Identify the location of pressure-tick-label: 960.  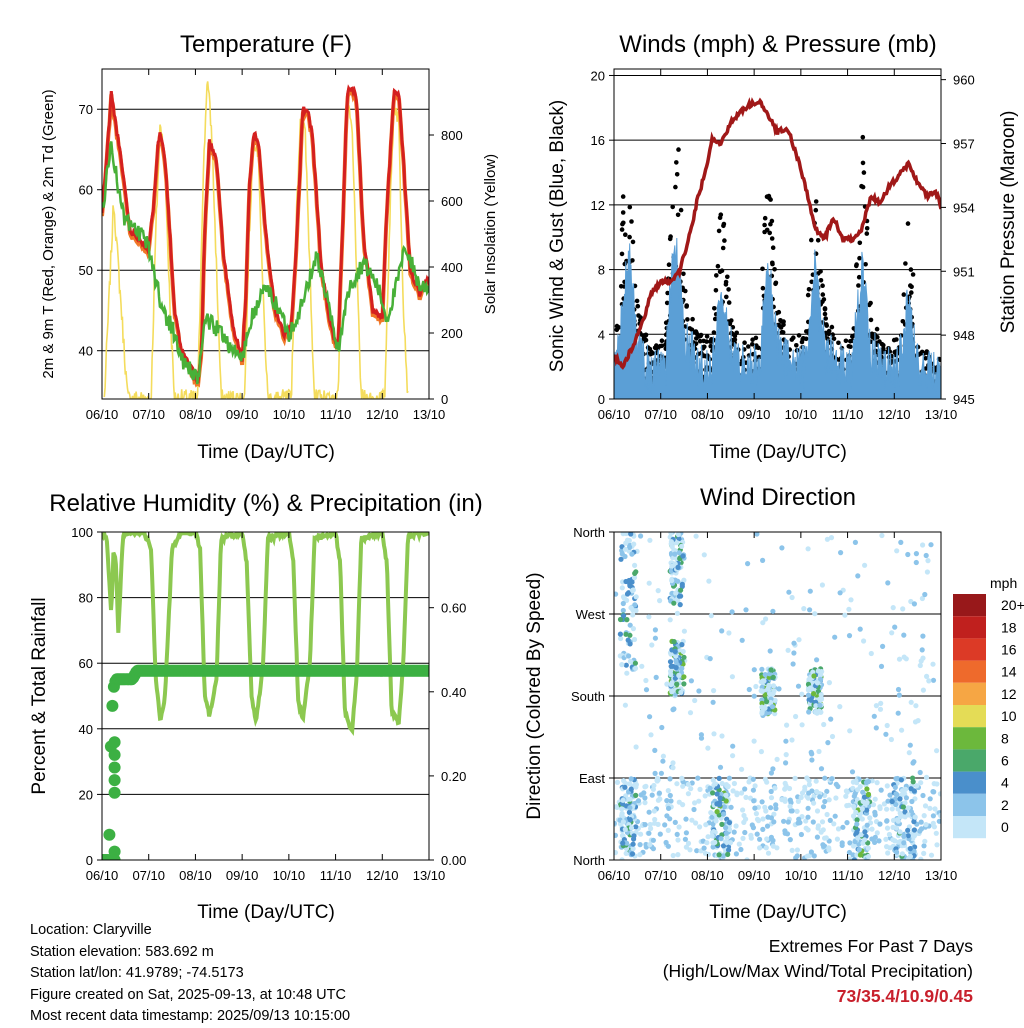
(964, 80).